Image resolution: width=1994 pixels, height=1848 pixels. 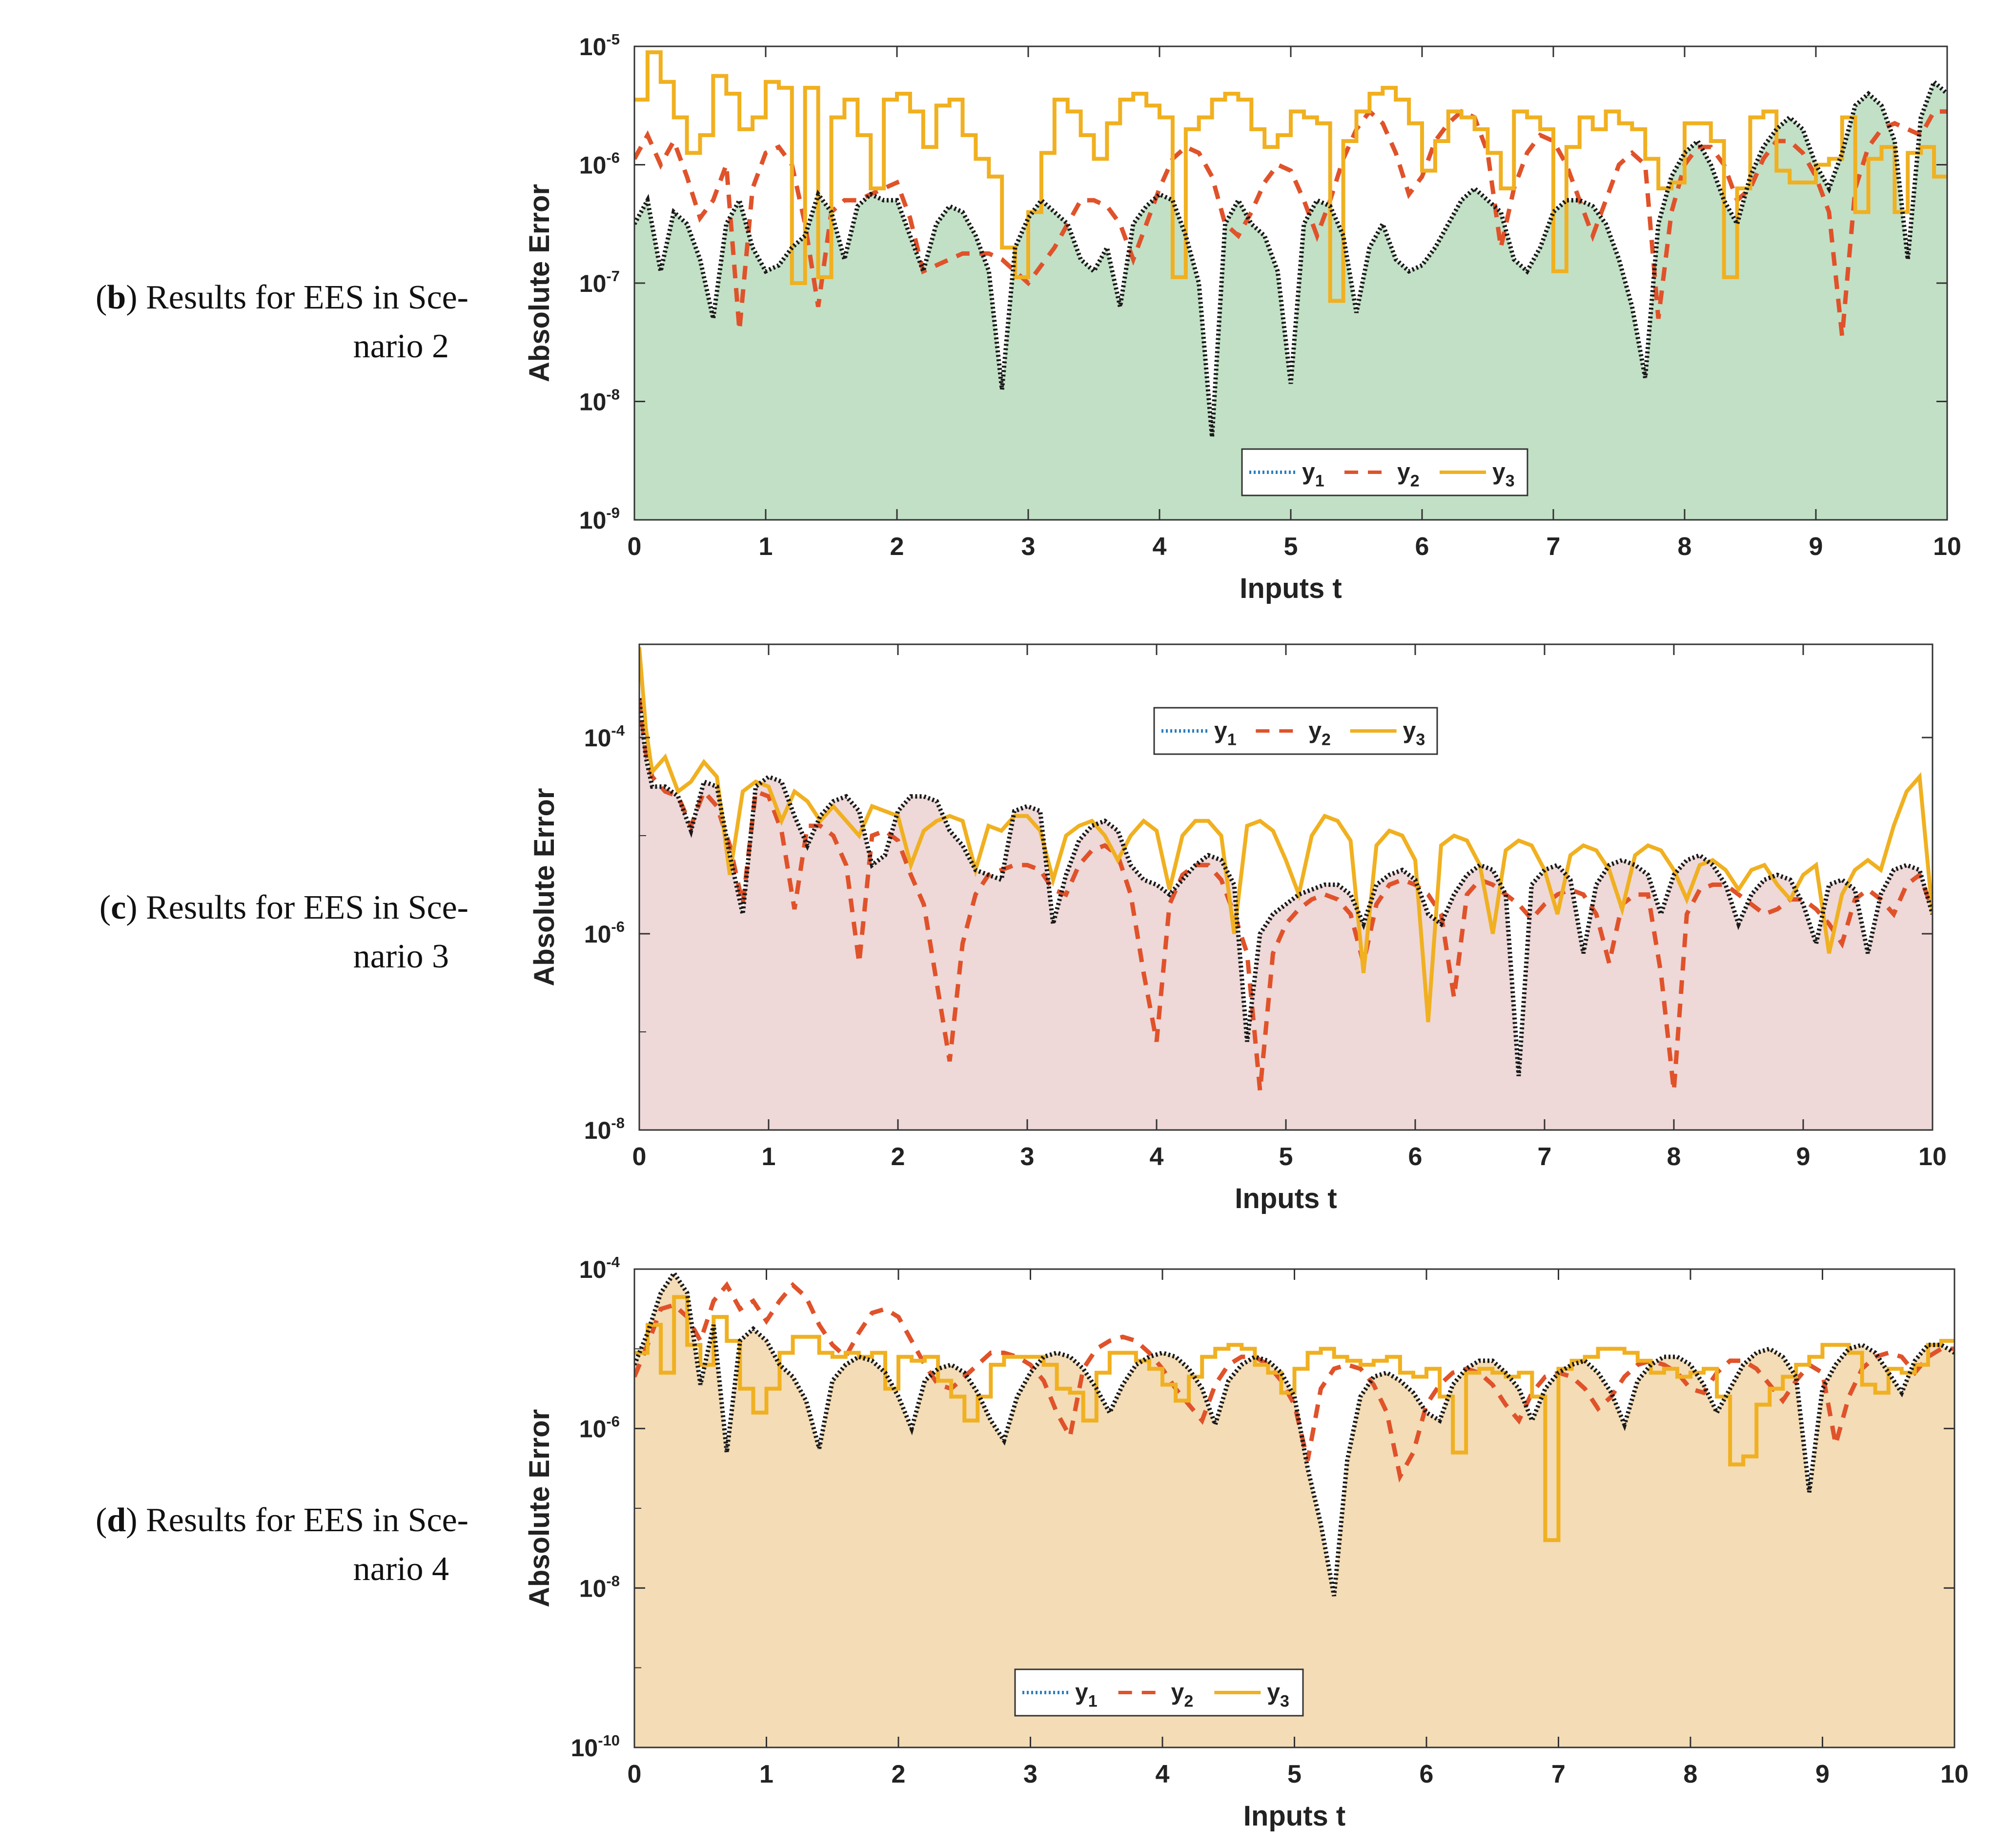 What do you see at coordinates (599, 1587) in the screenshot?
I see `y-tick-label-d: 10⁻⁸` at bounding box center [599, 1587].